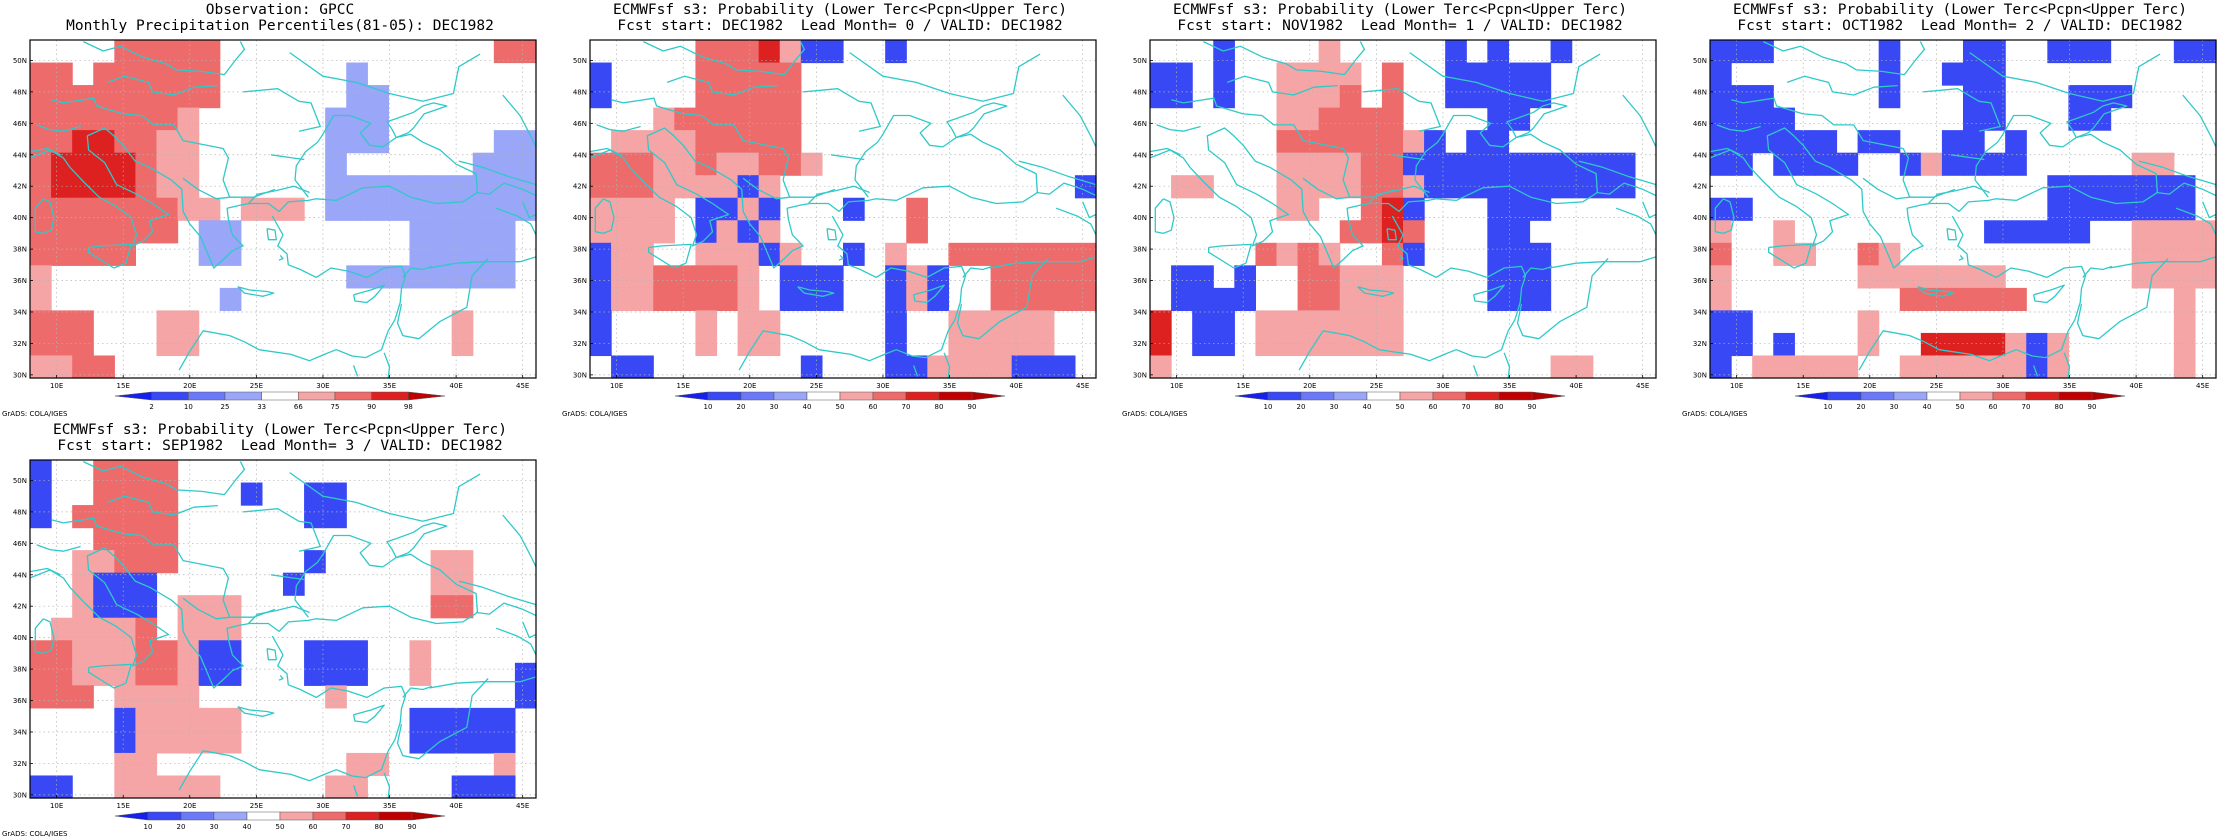 The width and height of the screenshot is (2240, 840). Describe the element at coordinates (455, 806) in the screenshot. I see `x-tick-label: 40E` at that location.